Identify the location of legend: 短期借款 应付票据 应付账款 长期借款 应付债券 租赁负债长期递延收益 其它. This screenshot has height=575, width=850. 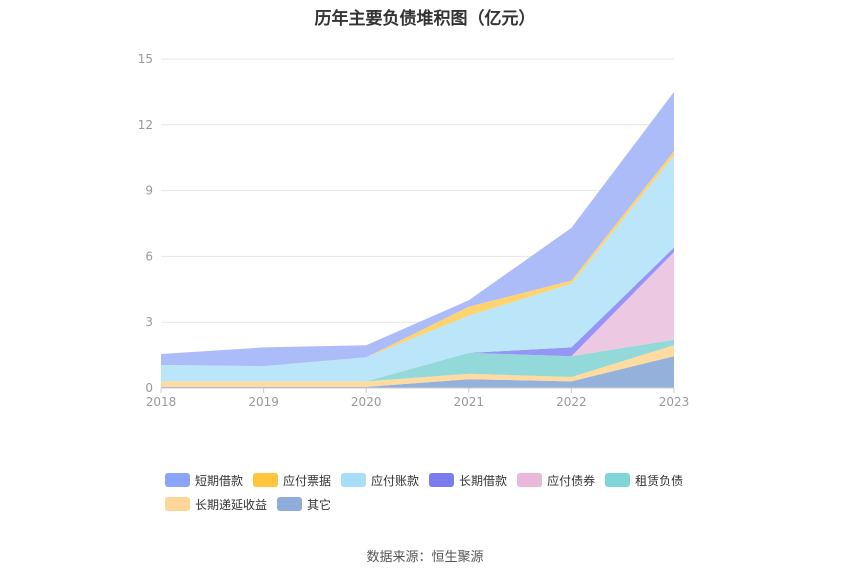
(435, 496).